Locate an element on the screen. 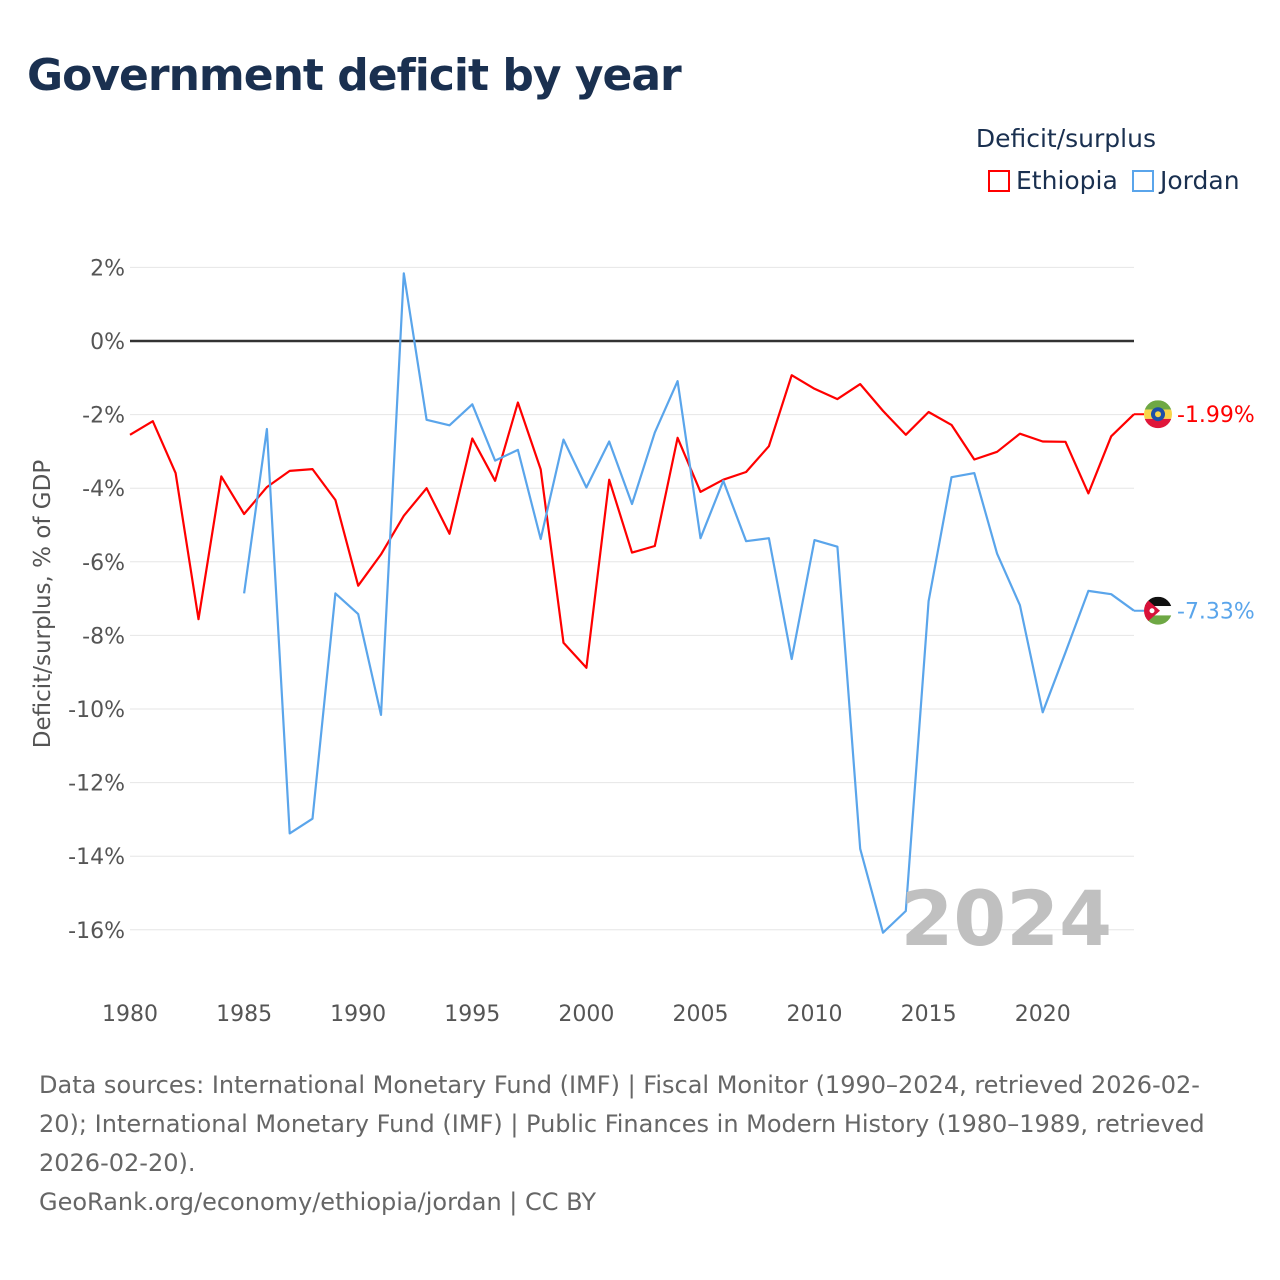  legend-swatch-jordan is located at coordinates (1143, 180).